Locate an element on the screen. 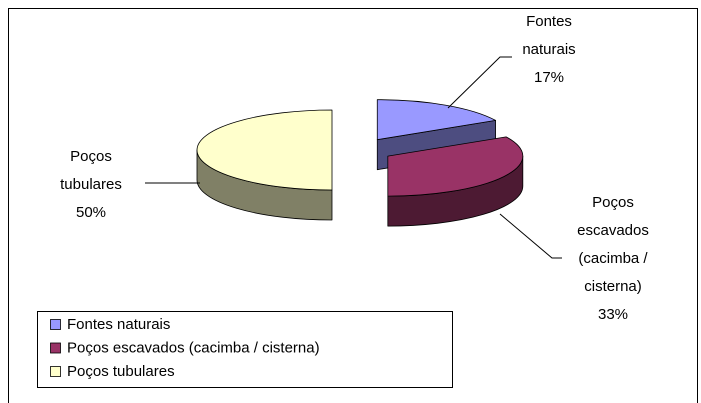 This screenshot has width=701, height=403. data-label-name: Fontes naturais is located at coordinates (549, 35).